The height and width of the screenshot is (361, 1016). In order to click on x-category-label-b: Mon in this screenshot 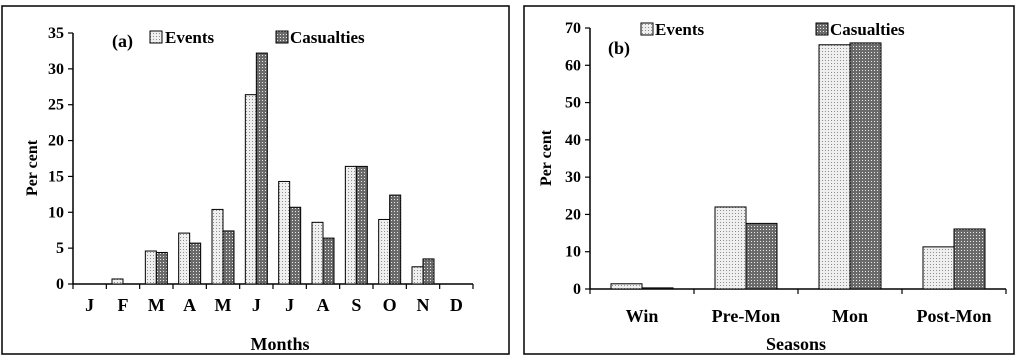, I will do `click(850, 316)`.